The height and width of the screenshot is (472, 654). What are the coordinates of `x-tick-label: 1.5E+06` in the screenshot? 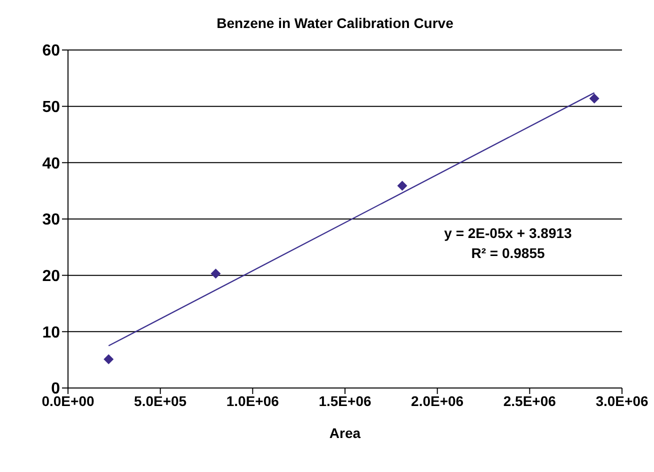 It's located at (345, 400).